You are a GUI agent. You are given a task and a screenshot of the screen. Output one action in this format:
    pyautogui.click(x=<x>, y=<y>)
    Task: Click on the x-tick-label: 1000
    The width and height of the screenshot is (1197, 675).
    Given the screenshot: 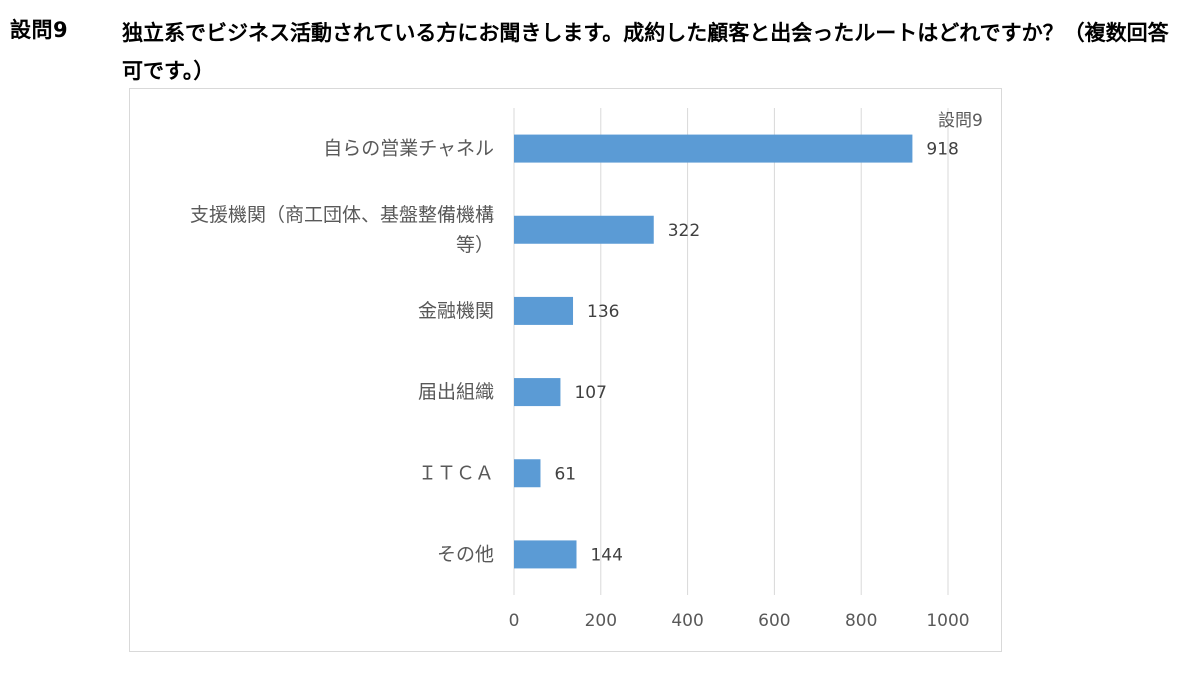 What is the action you would take?
    pyautogui.click(x=947, y=621)
    